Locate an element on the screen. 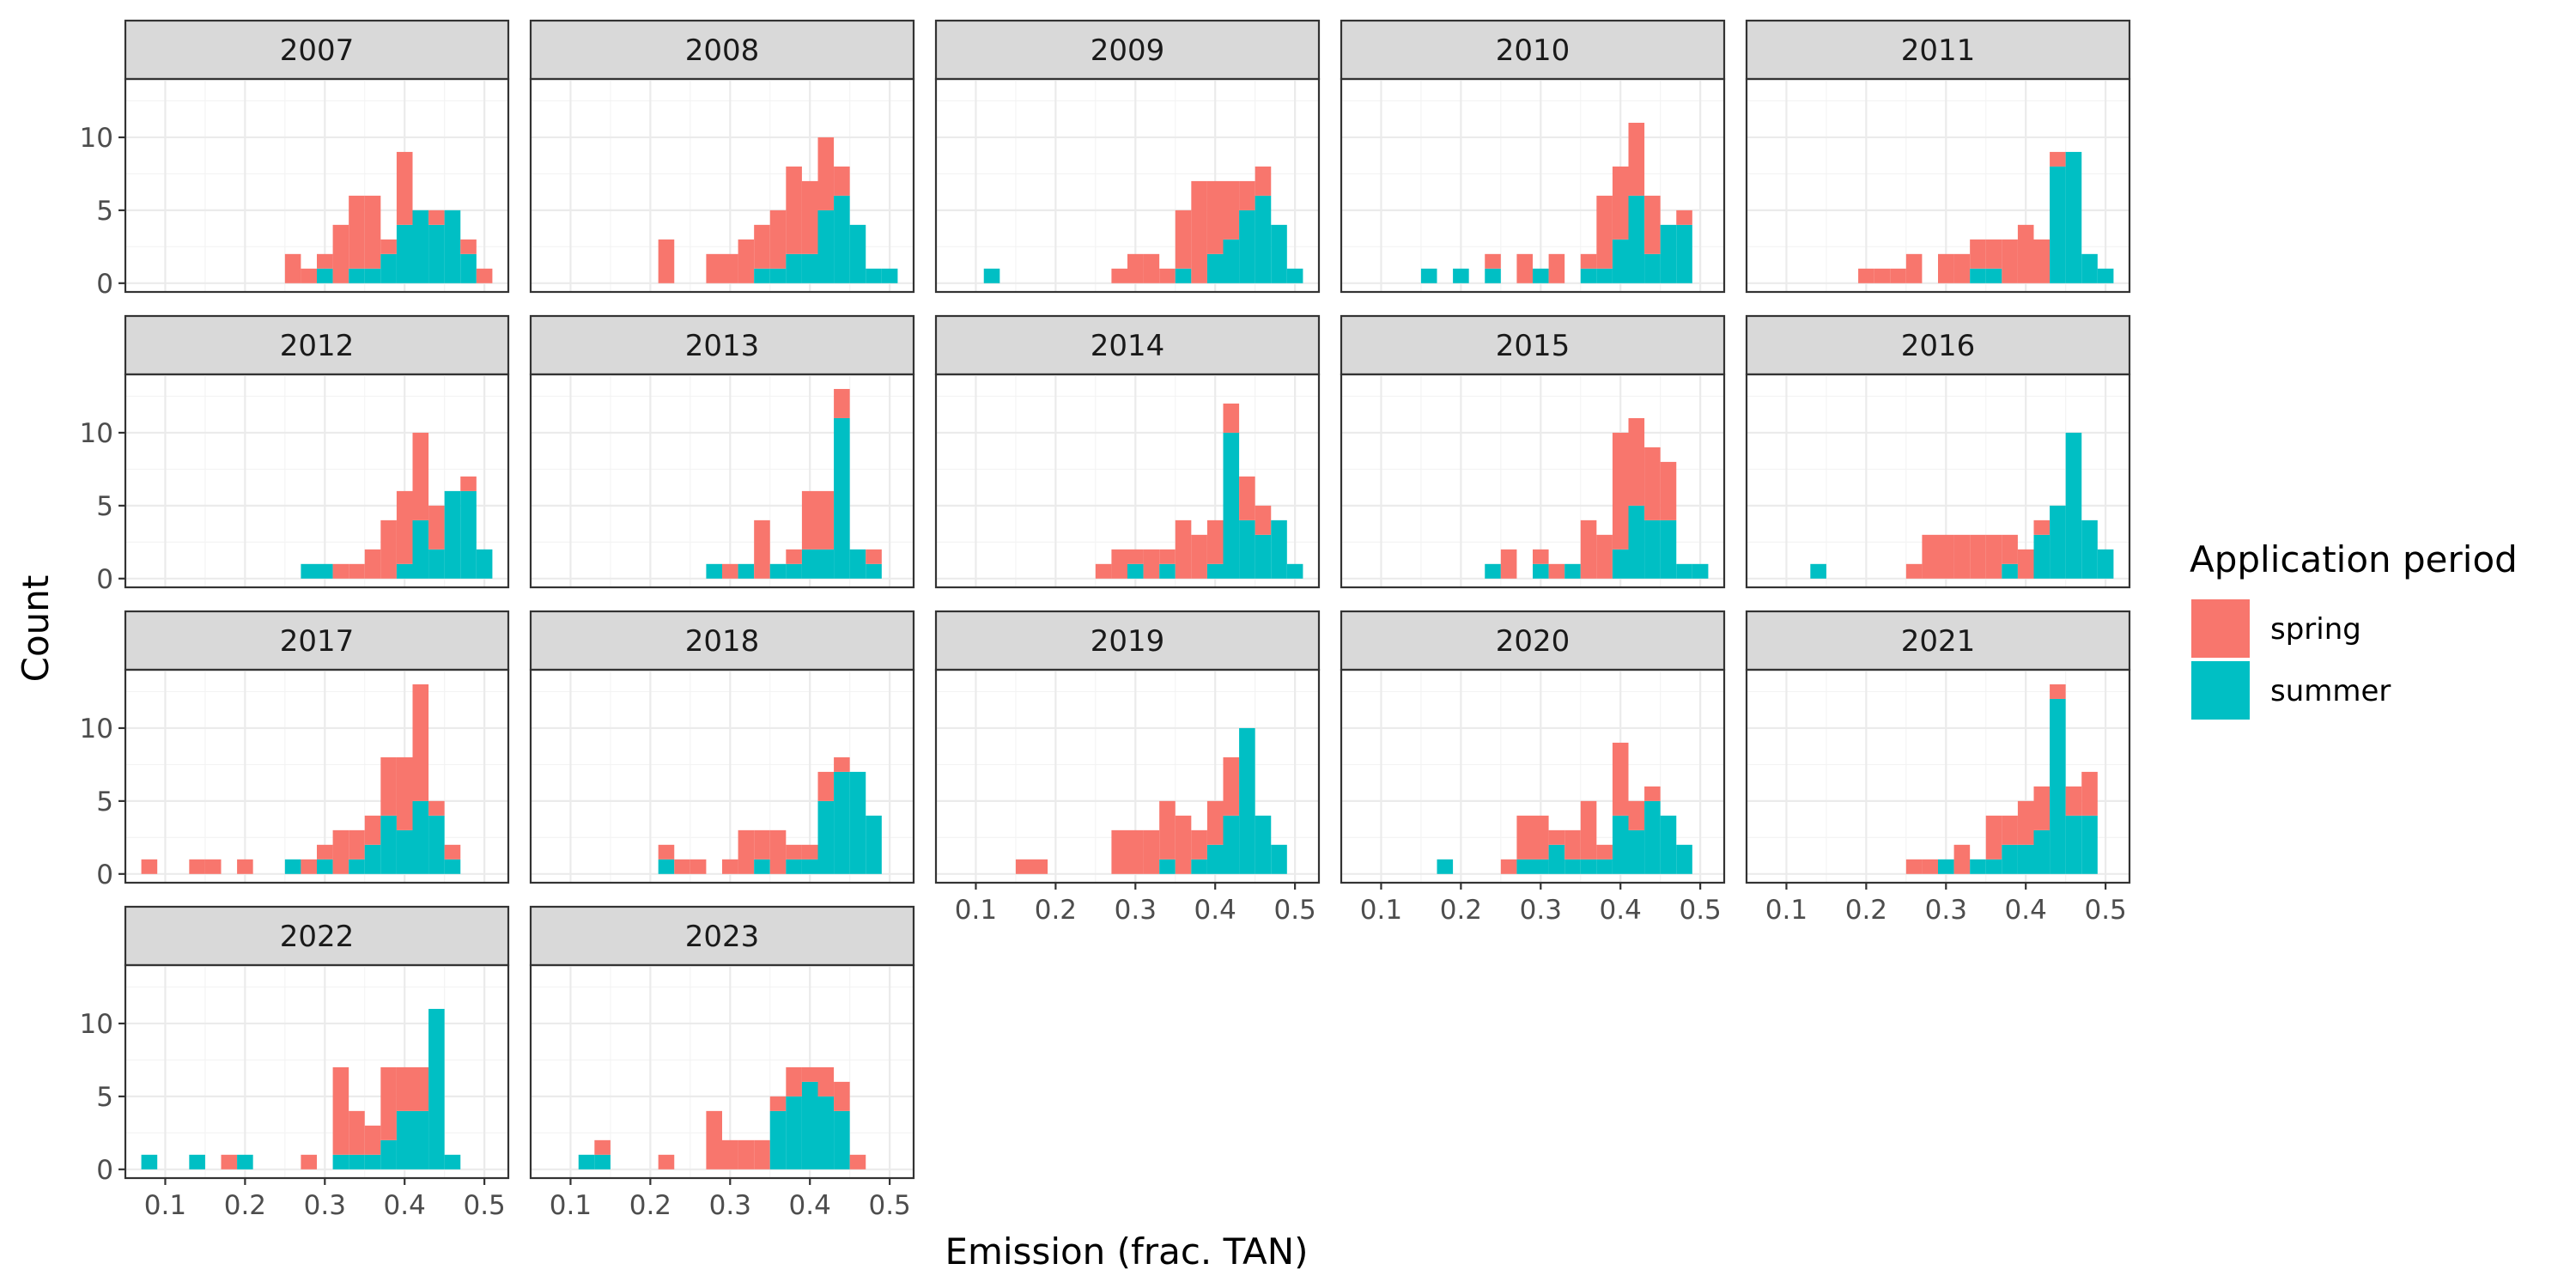 This screenshot has height=1288, width=2576. facet-panel-2014: 2014 is located at coordinates (1127, 452).